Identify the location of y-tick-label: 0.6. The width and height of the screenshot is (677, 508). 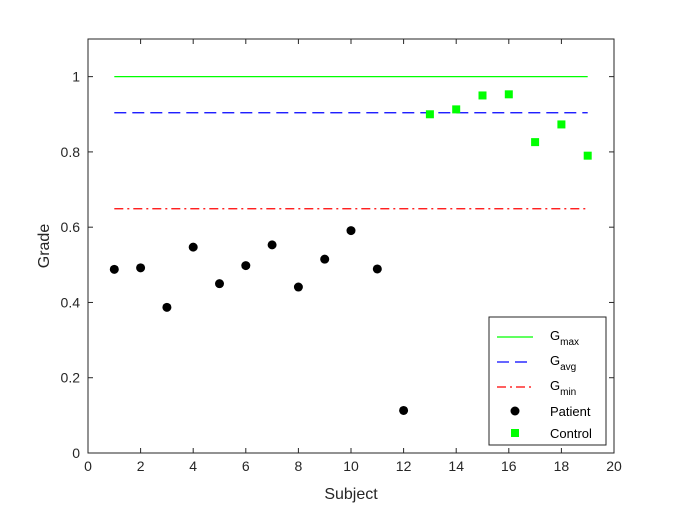
(71, 227).